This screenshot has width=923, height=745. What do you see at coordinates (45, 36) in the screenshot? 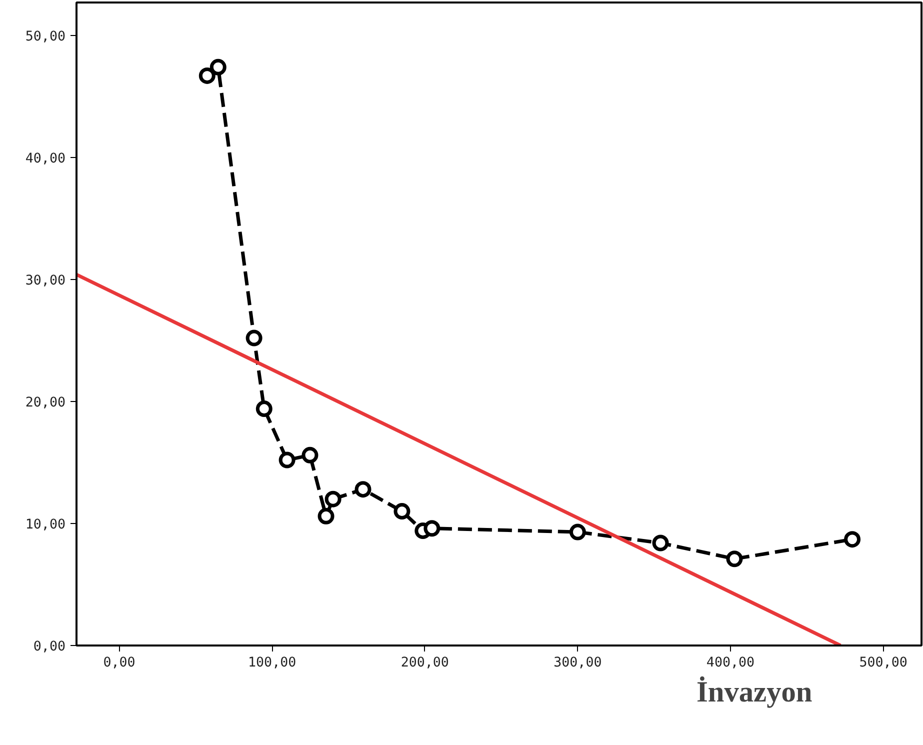
I see `y-tick-label: 50,00` at bounding box center [45, 36].